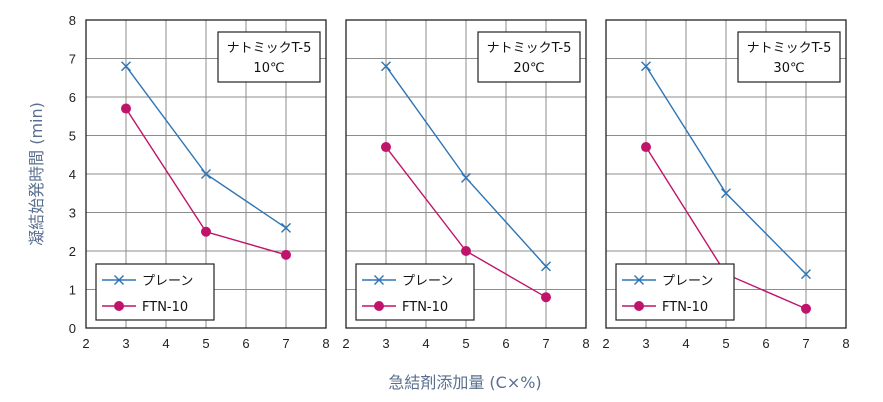 This screenshot has width=883, height=402. What do you see at coordinates (72, 251) in the screenshot?
I see `y-tick-label: 2` at bounding box center [72, 251].